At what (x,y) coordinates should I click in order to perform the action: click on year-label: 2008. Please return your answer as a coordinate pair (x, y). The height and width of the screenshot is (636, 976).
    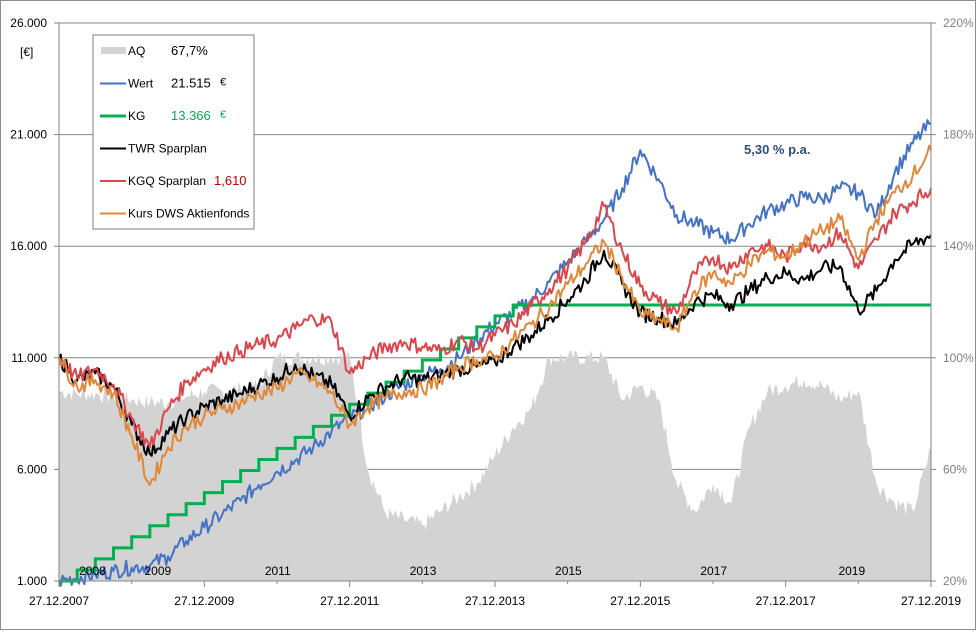
    Looking at the image, I should click on (92, 571).